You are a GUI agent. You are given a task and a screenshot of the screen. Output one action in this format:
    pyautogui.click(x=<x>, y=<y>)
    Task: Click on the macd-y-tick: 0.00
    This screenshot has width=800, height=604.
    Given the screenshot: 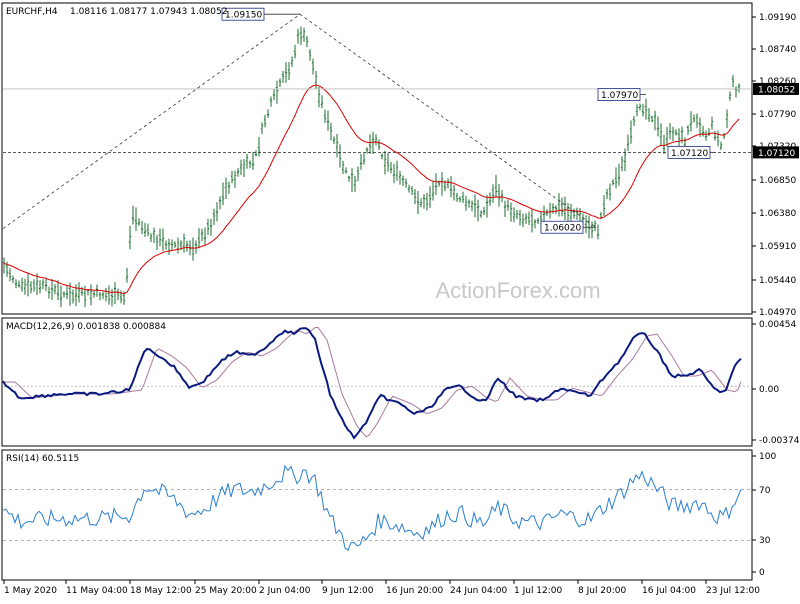 What is the action you would take?
    pyautogui.click(x=769, y=390)
    